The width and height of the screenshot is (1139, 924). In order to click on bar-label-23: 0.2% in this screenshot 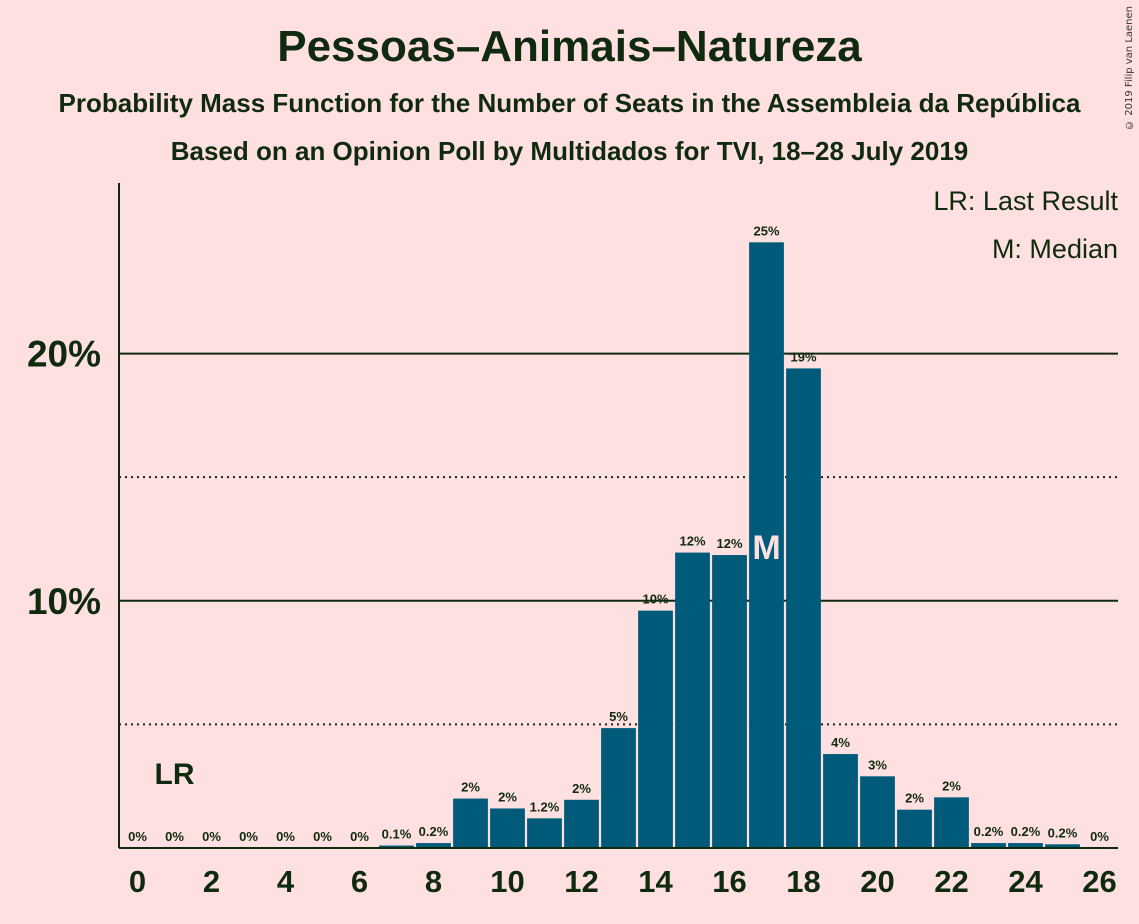, I will do `click(989, 831)`.